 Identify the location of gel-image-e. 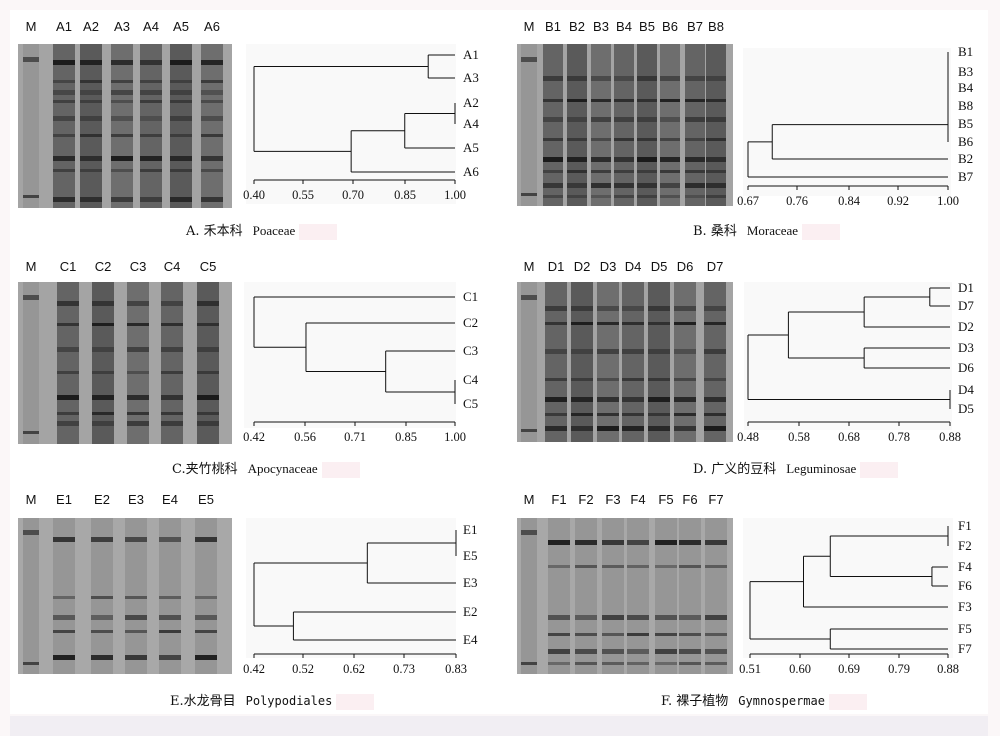
(125, 596).